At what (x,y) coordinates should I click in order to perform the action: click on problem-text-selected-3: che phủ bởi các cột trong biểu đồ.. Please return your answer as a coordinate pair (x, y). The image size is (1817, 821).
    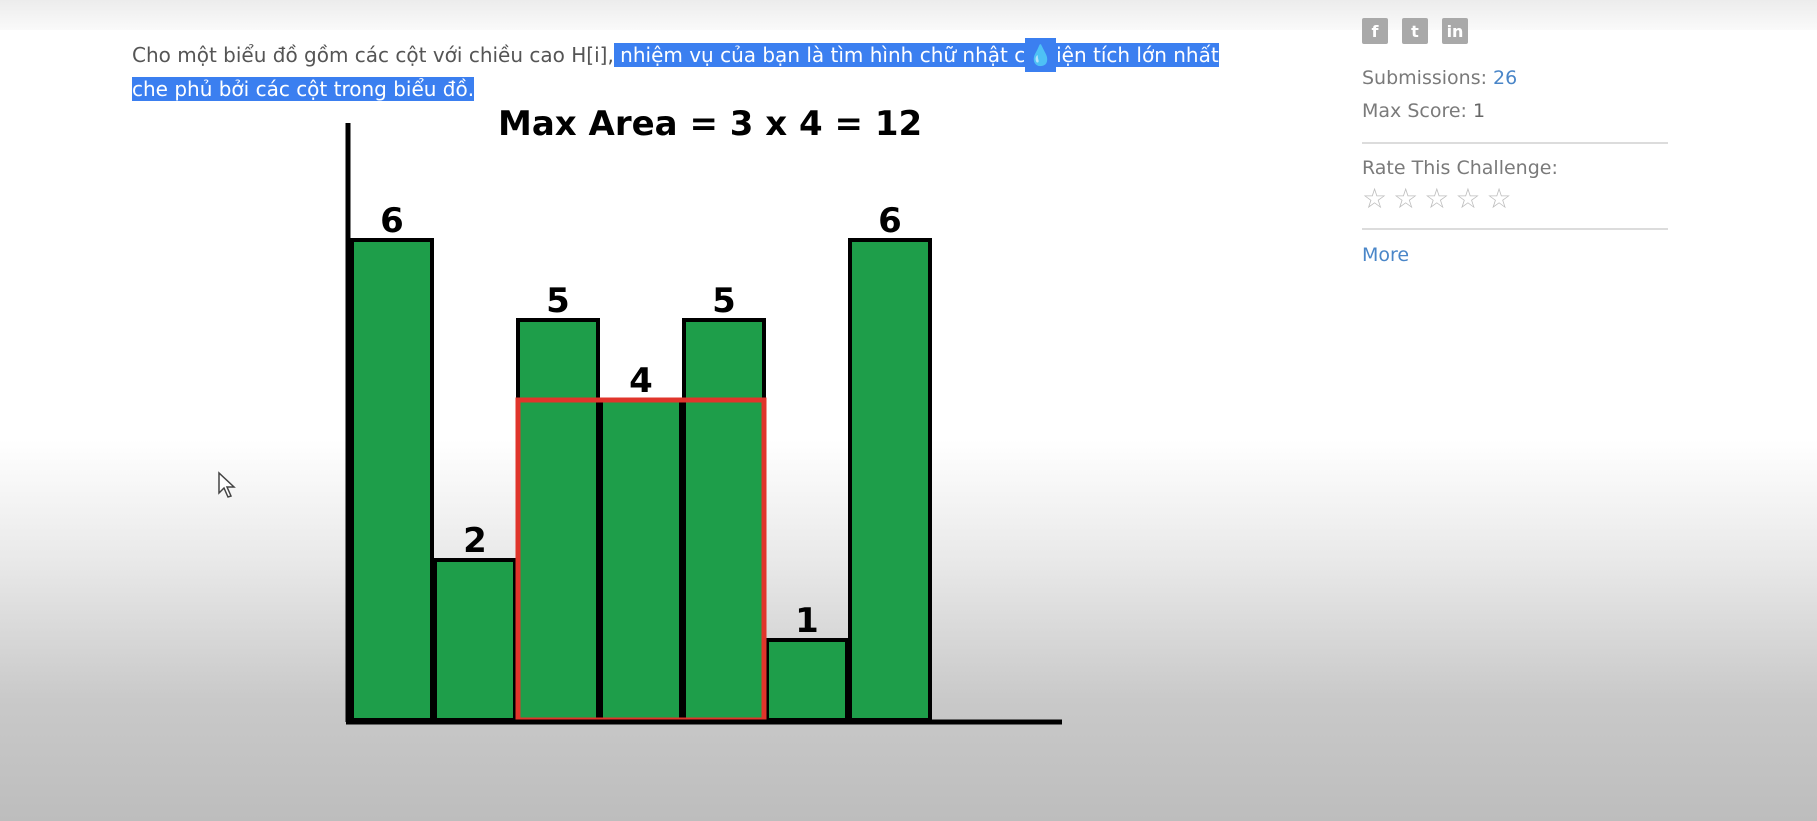
    Looking at the image, I should click on (303, 89).